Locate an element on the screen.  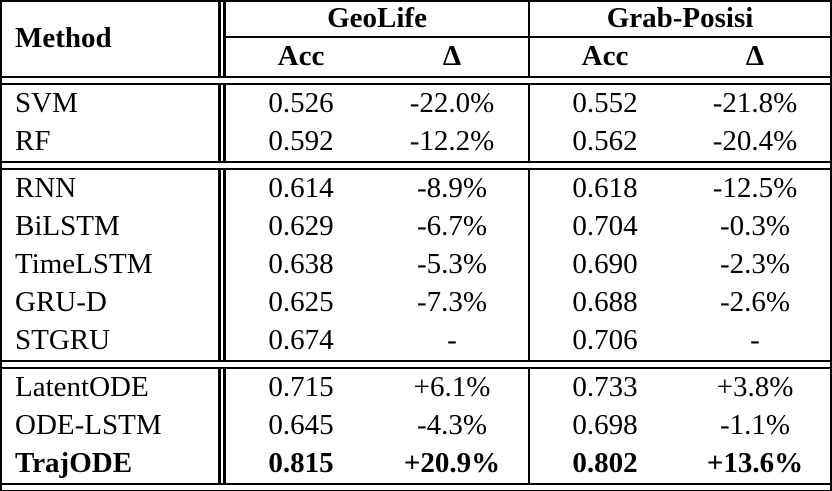
value-cell: -5.3% is located at coordinates (452, 264).